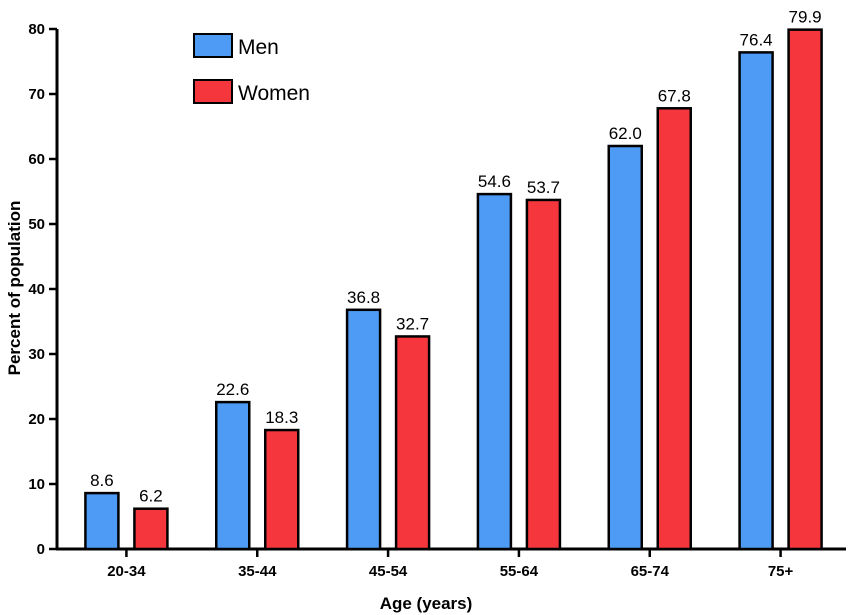 This screenshot has height=615, width=850. I want to click on data-label: 32.7, so click(412, 323).